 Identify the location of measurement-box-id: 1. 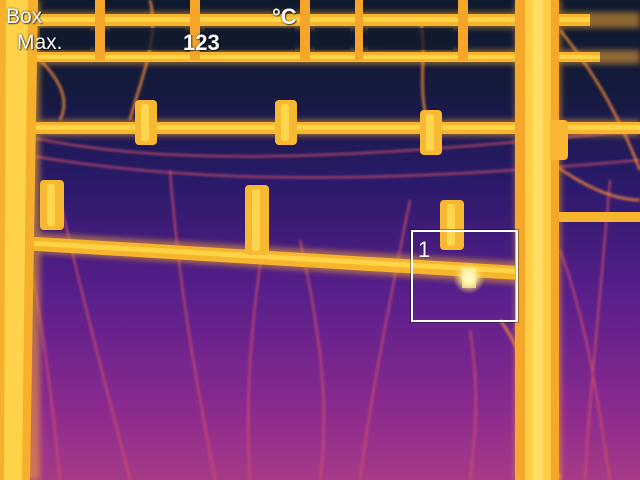
(424, 249).